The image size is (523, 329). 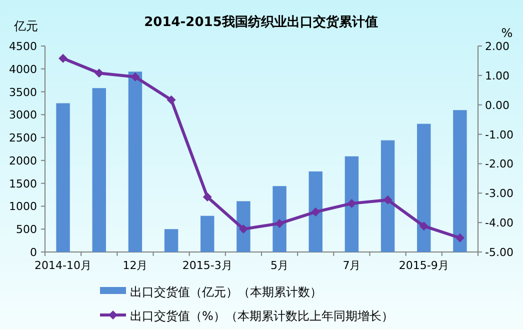 What do you see at coordinates (499, 252) in the screenshot?
I see `y2-tick-label: -5.00` at bounding box center [499, 252].